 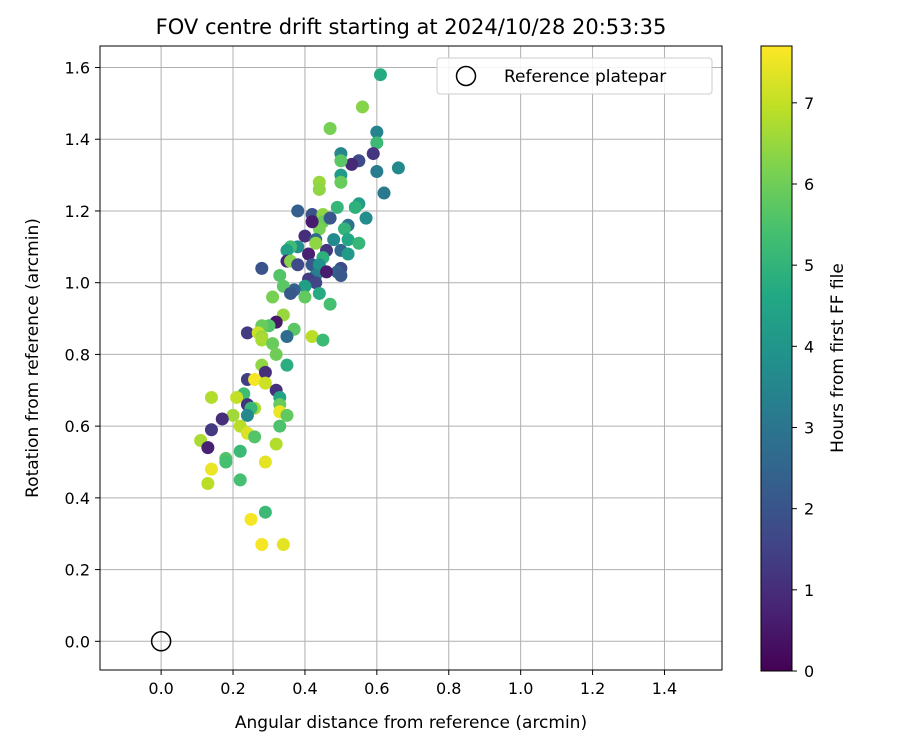 I want to click on x-tick-label: 0.0, so click(x=160, y=688).